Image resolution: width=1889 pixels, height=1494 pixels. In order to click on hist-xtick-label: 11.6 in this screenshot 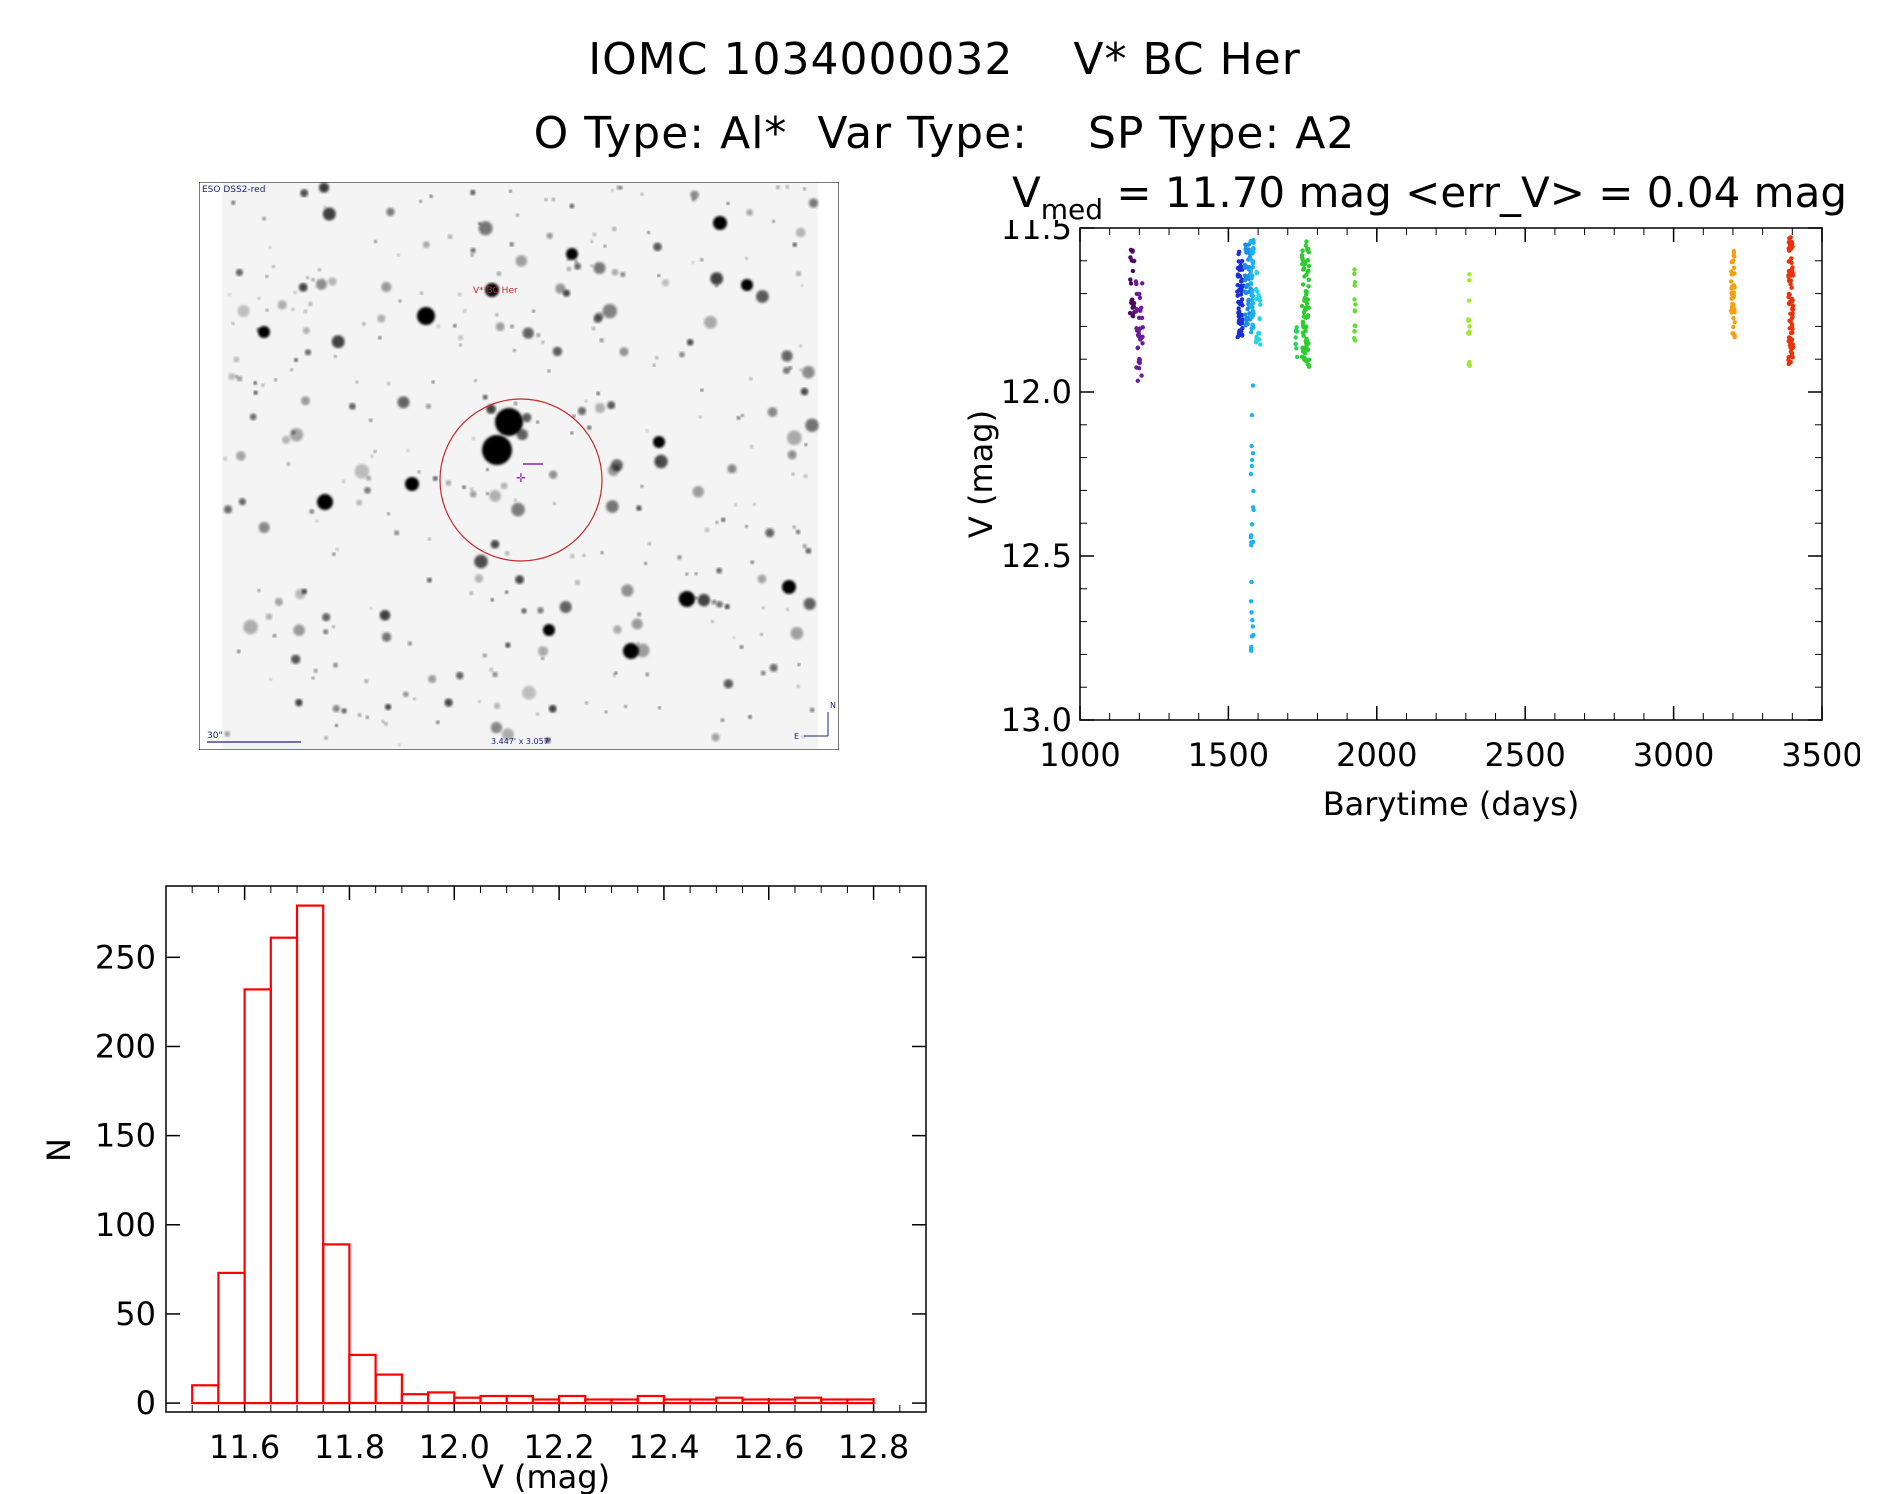, I will do `click(244, 1447)`.